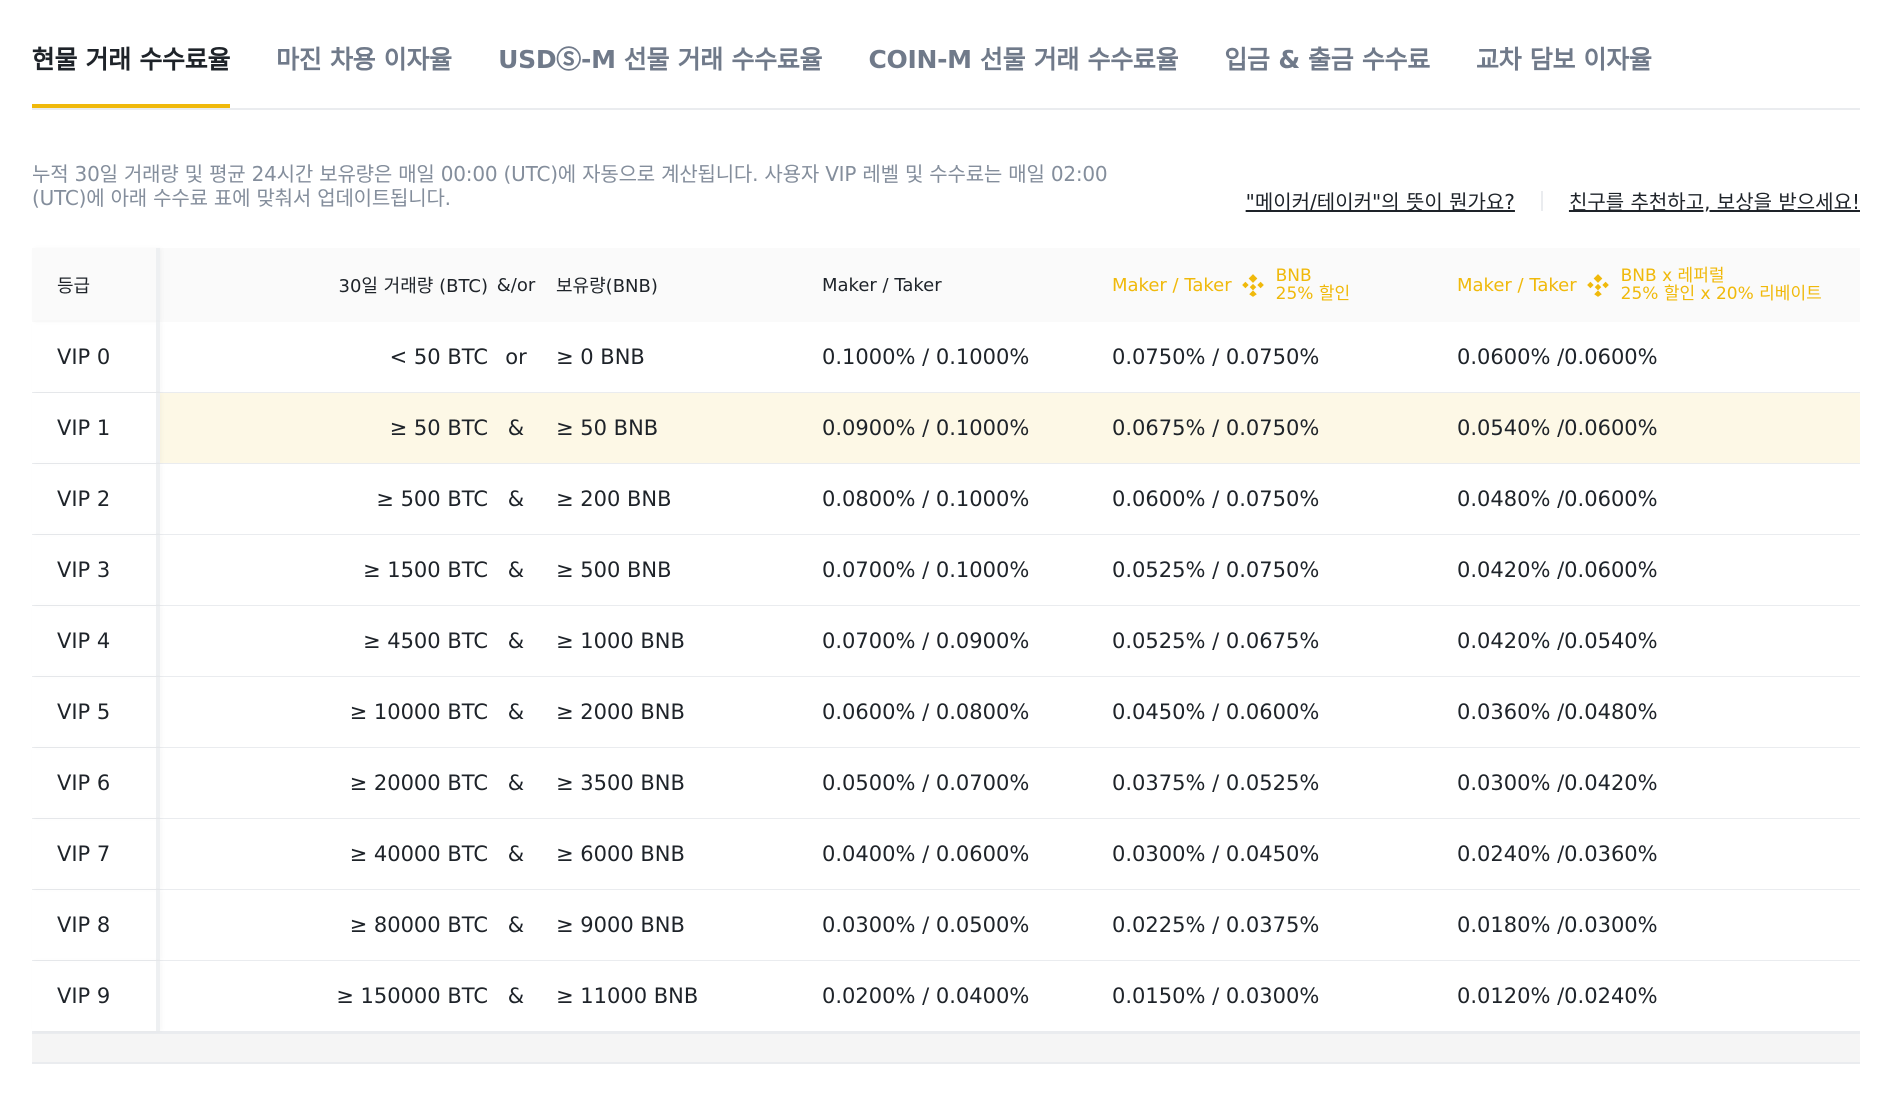 Image resolution: width=1888 pixels, height=1098 pixels. I want to click on cell-maker-taker-referral: 0.0540% /0.0600%, so click(1557, 428).